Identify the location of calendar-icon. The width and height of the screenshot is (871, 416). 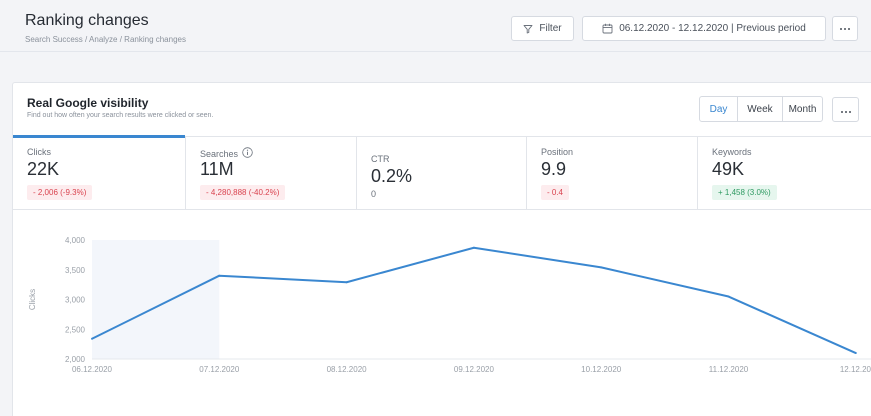
(607, 28).